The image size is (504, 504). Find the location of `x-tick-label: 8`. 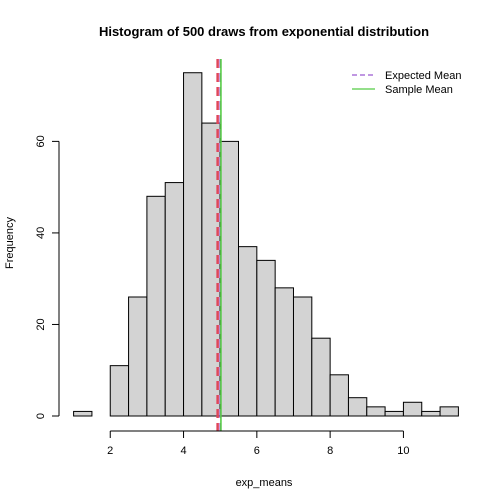

x-tick-label: 8 is located at coordinates (330, 451).